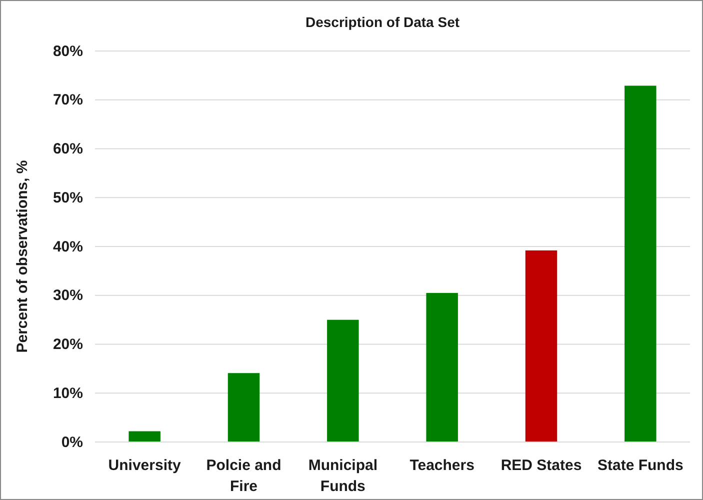  I want to click on y-tick-label: 50%, so click(67, 197).